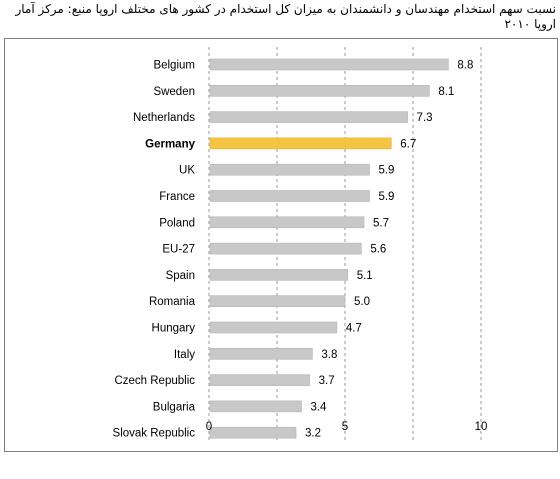 This screenshot has width=560, height=479. What do you see at coordinates (345, 427) in the screenshot?
I see `x-tick-label: 5` at bounding box center [345, 427].